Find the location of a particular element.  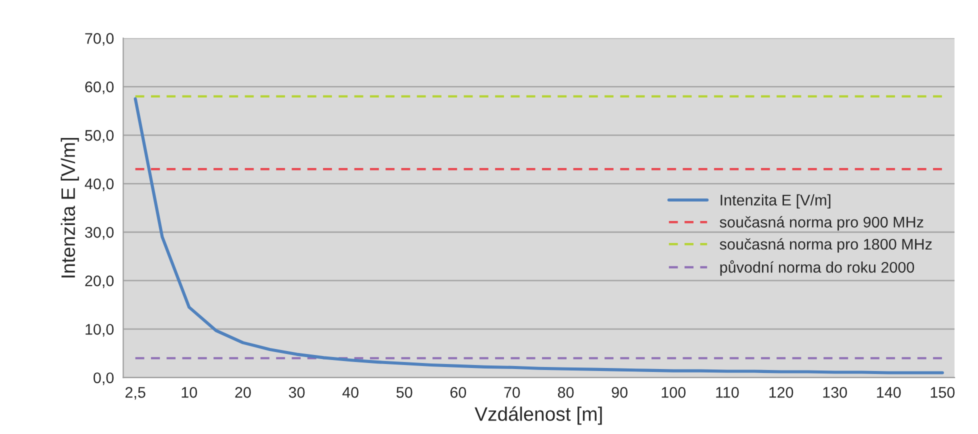

y-tick-label: 50,0 is located at coordinates (99, 136).